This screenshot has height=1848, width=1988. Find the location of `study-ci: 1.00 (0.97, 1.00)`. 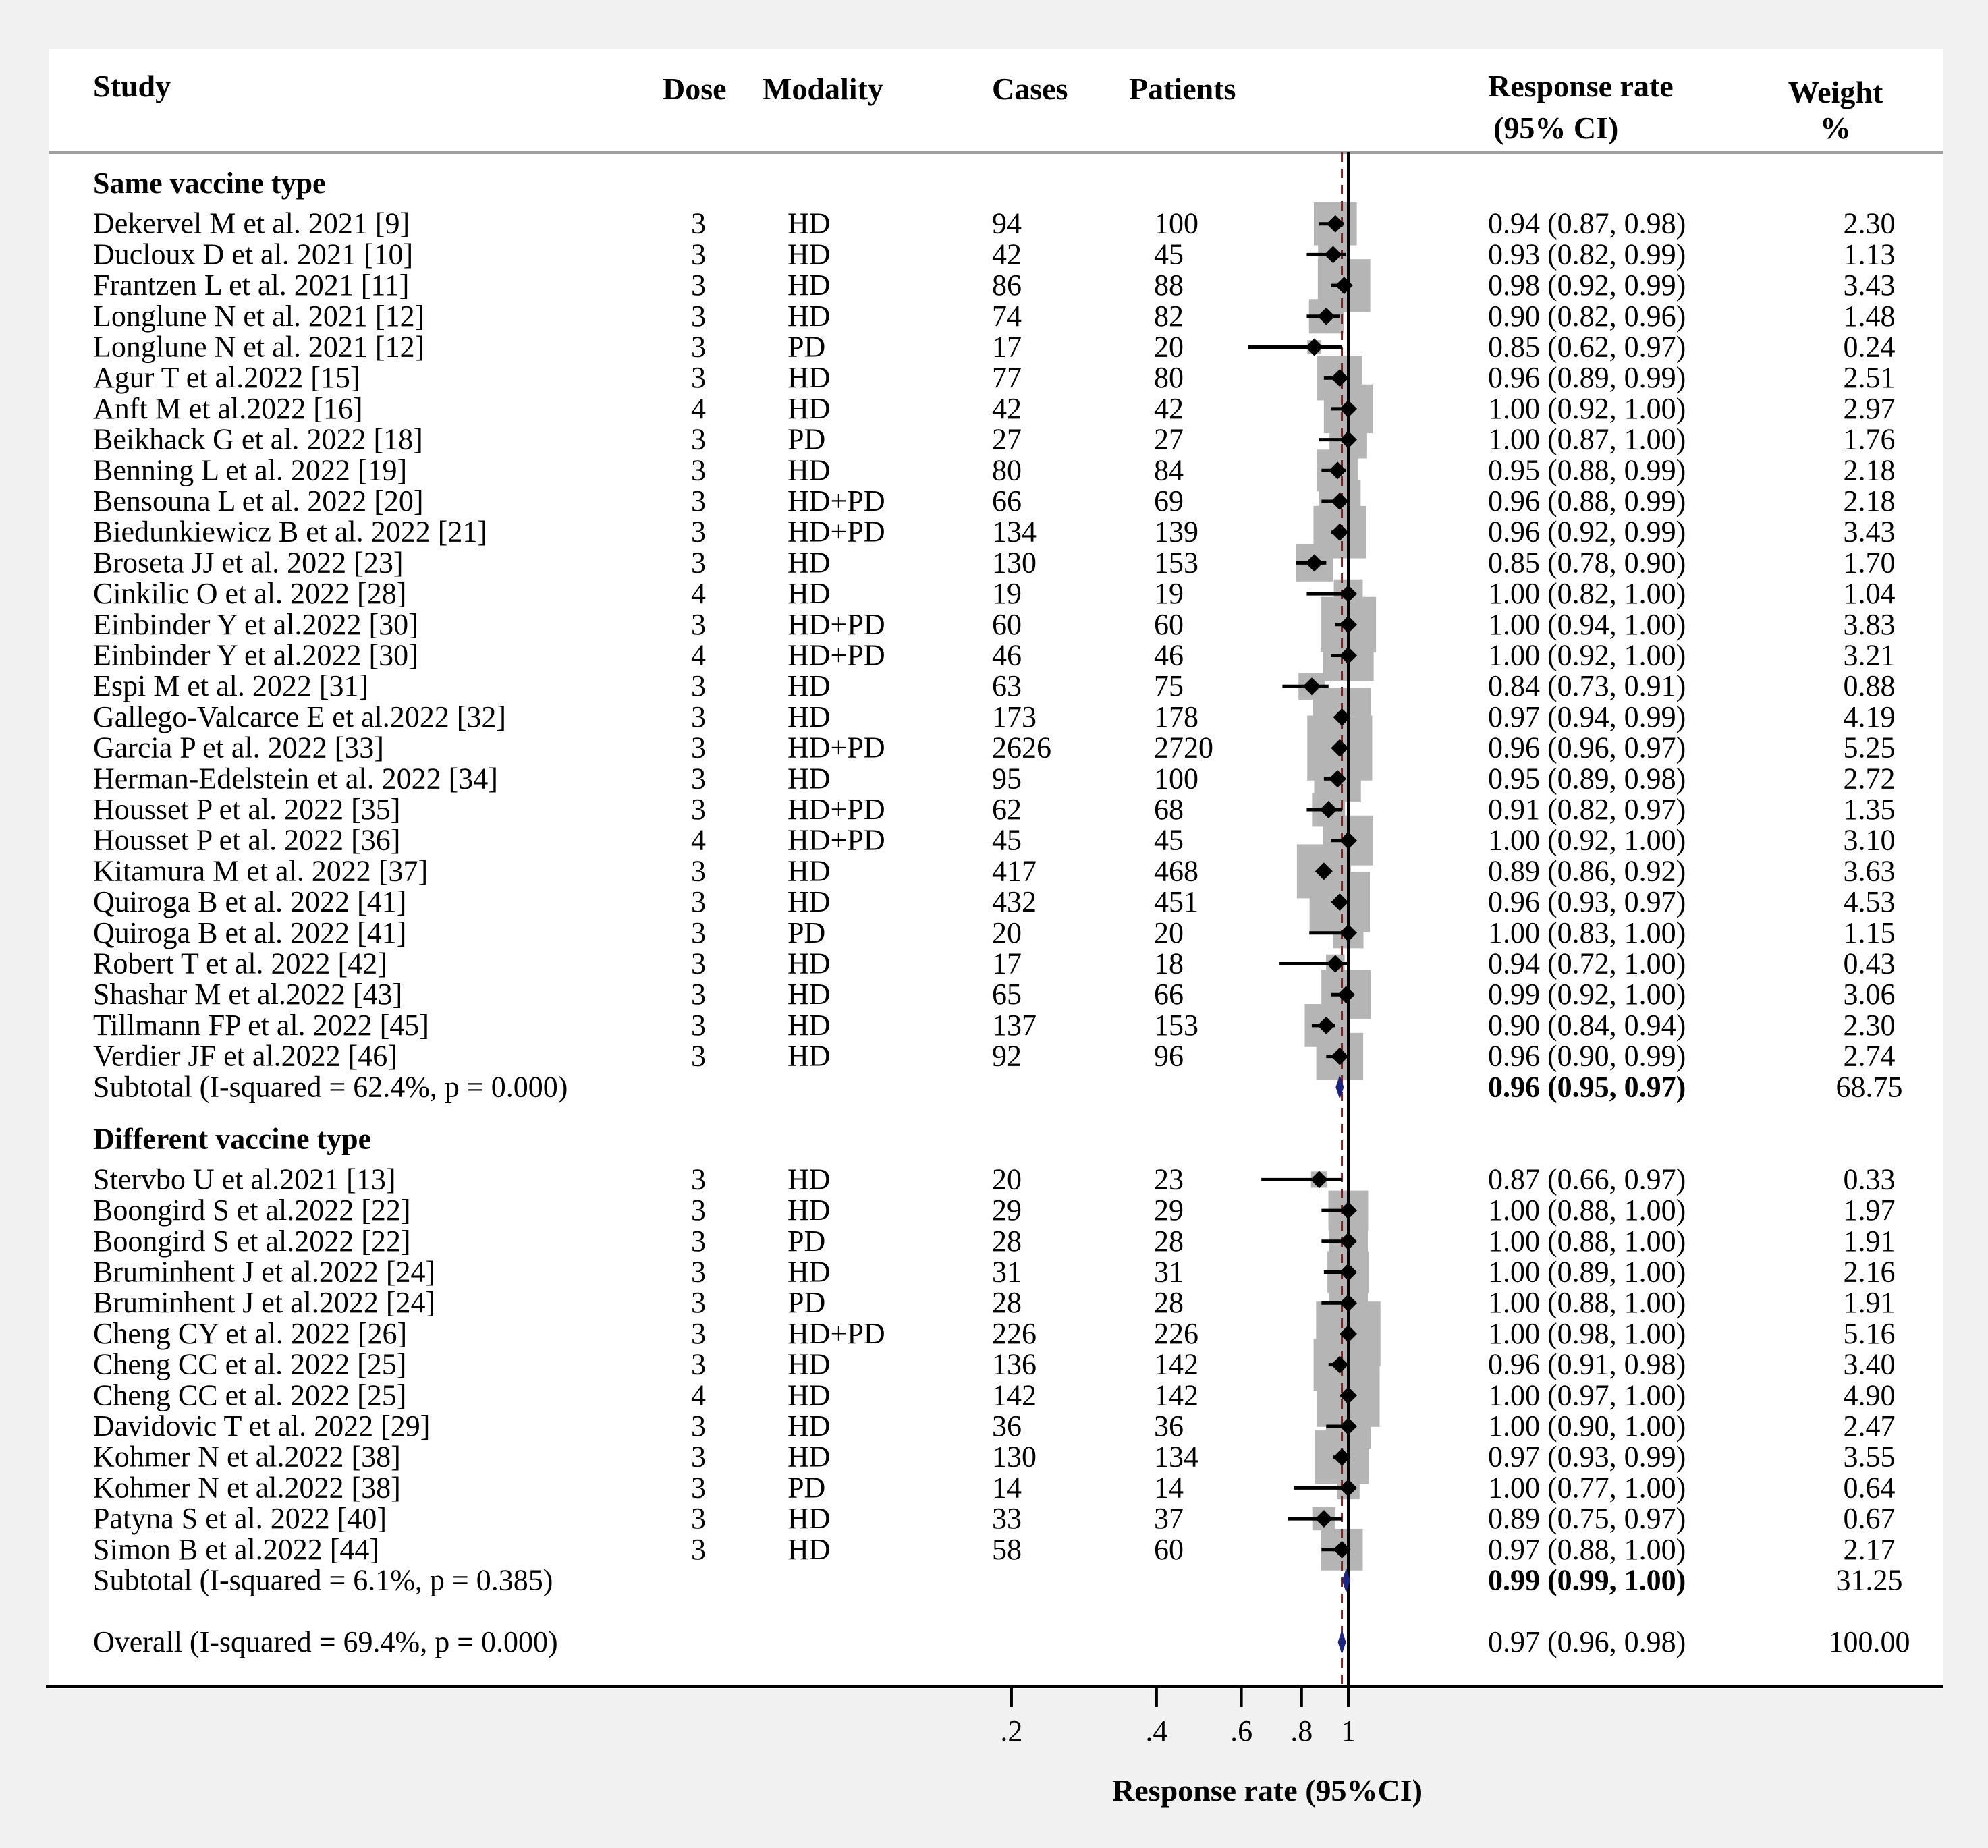

study-ci: 1.00 (0.97, 1.00) is located at coordinates (1587, 1394).